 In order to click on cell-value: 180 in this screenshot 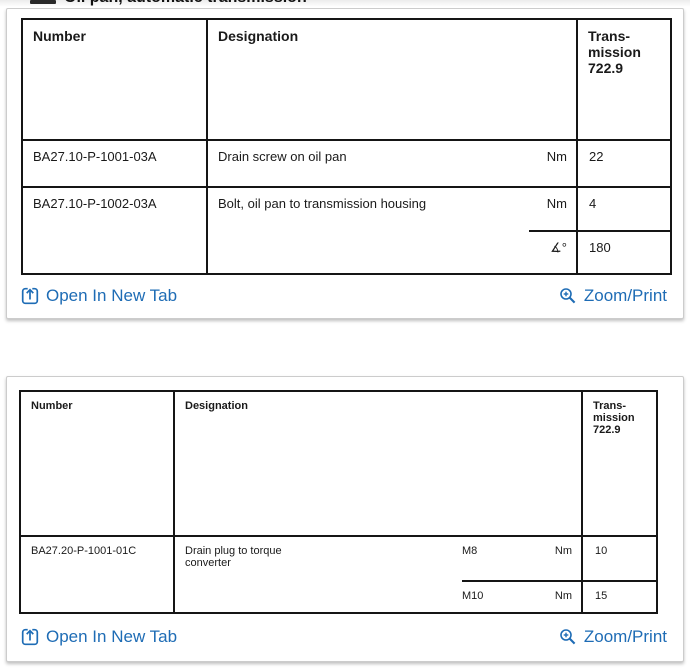, I will do `click(624, 251)`.